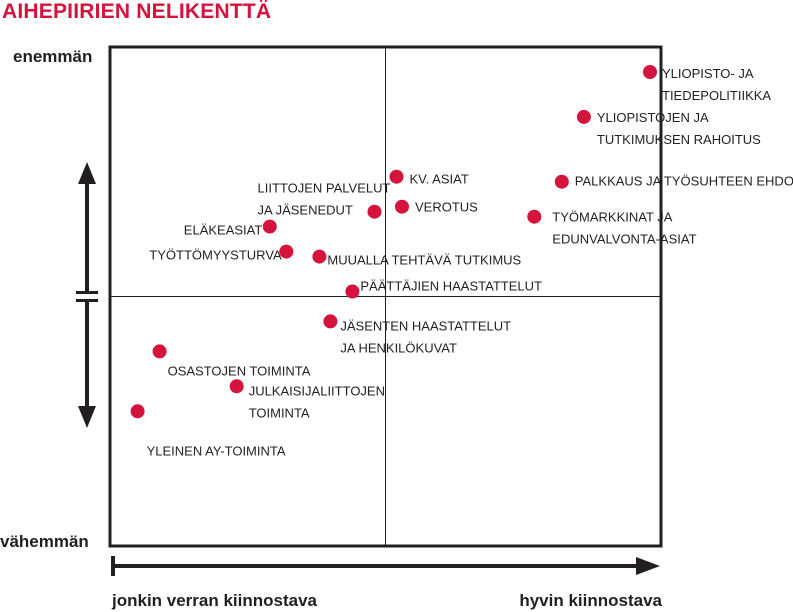 The image size is (793, 612). I want to click on y-axis-arrow, so click(87, 295).